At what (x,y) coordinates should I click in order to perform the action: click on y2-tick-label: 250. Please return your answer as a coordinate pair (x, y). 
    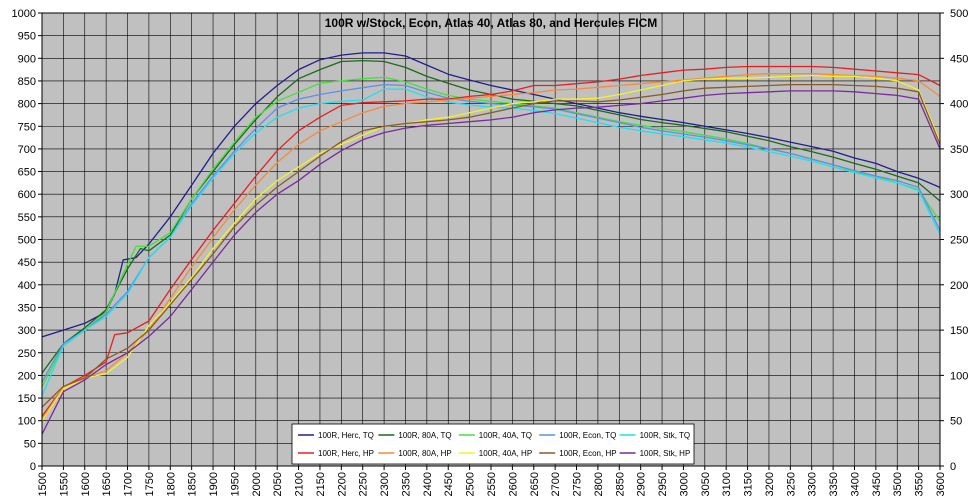
    Looking at the image, I should click on (959, 241).